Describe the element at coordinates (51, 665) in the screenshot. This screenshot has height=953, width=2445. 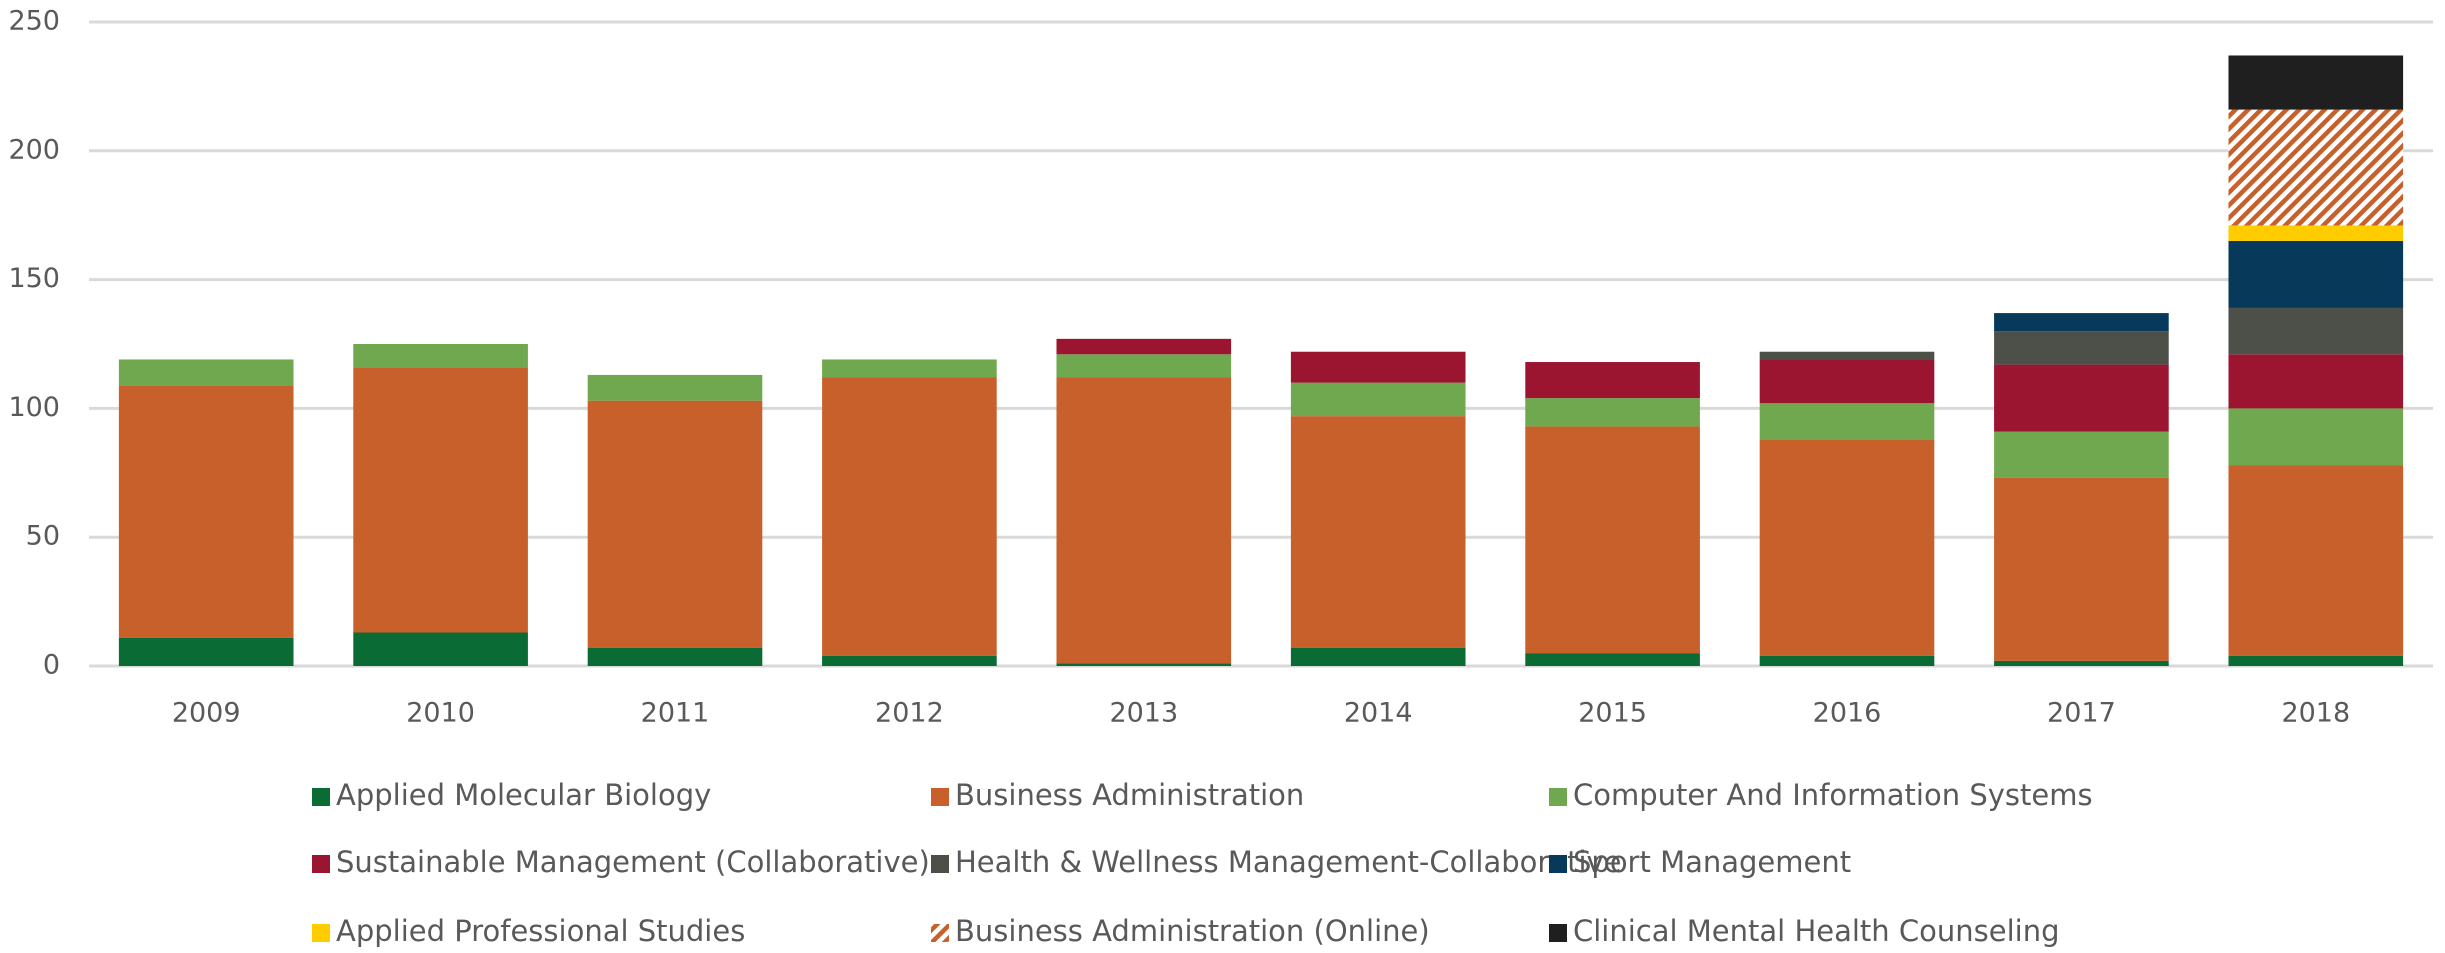
I see `y-tick-label: 0` at that location.